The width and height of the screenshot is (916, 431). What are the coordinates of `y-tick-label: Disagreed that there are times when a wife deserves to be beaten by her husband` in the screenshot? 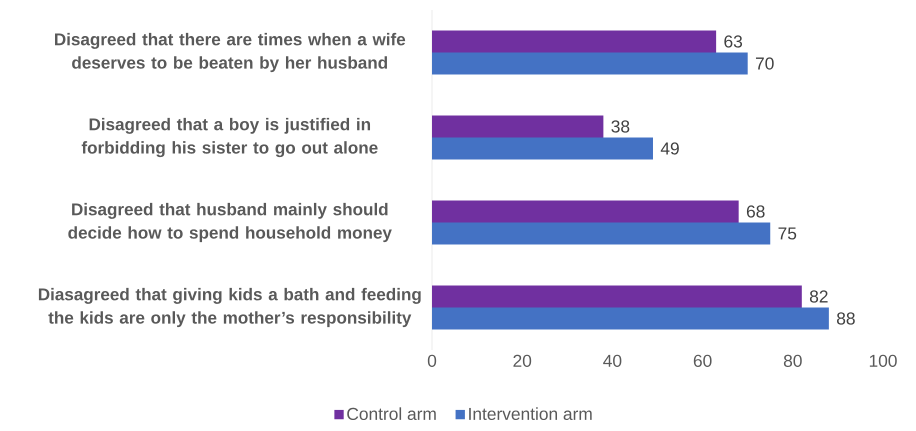 It's located at (230, 52).